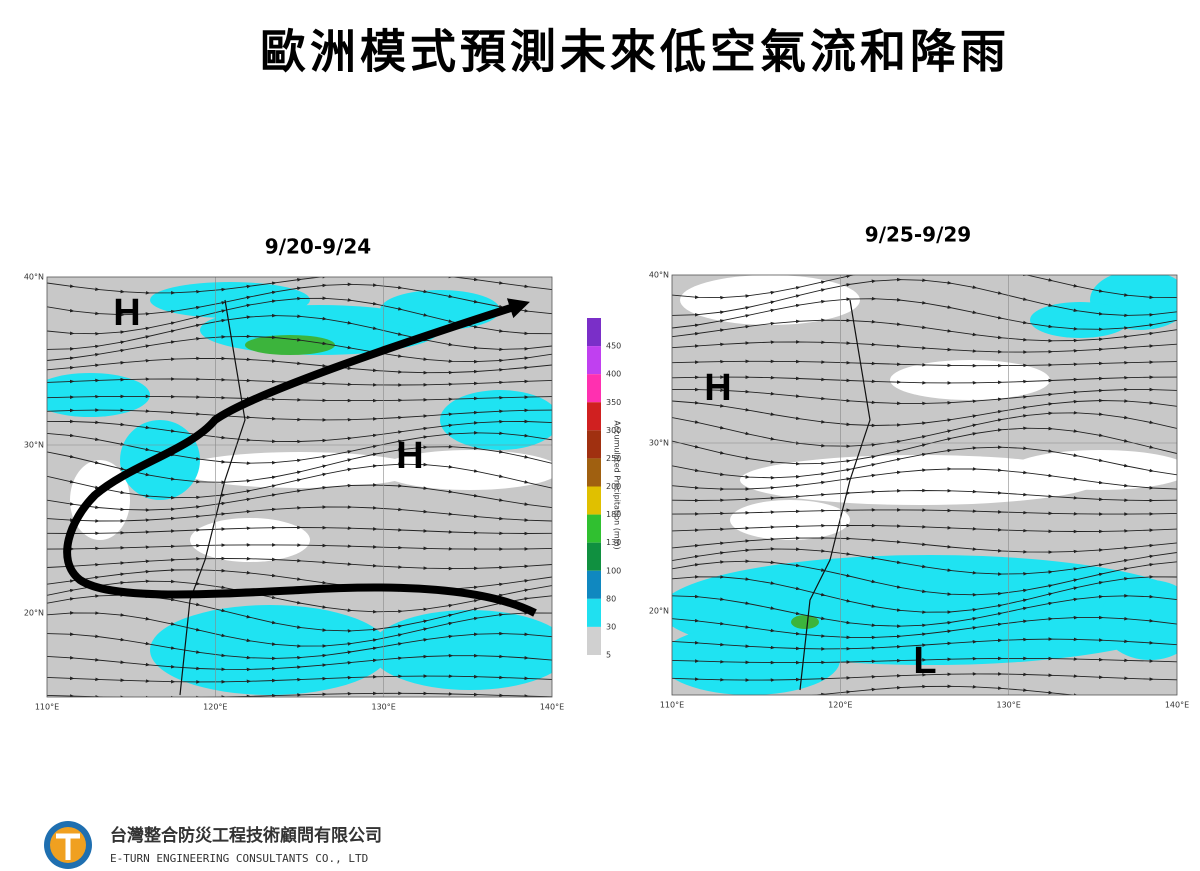 This screenshot has height=871, width=1200. I want to click on slide-title: 歐洲模式預測未來低空氣流和降雨, so click(635, 52).